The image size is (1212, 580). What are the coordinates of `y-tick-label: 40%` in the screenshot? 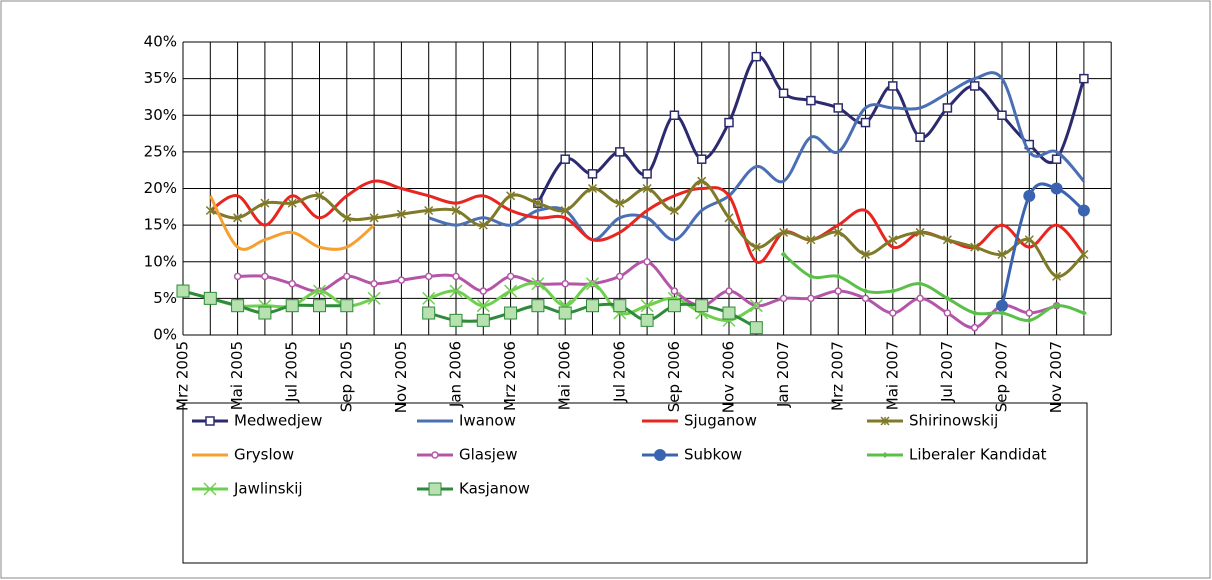 It's located at (160, 42).